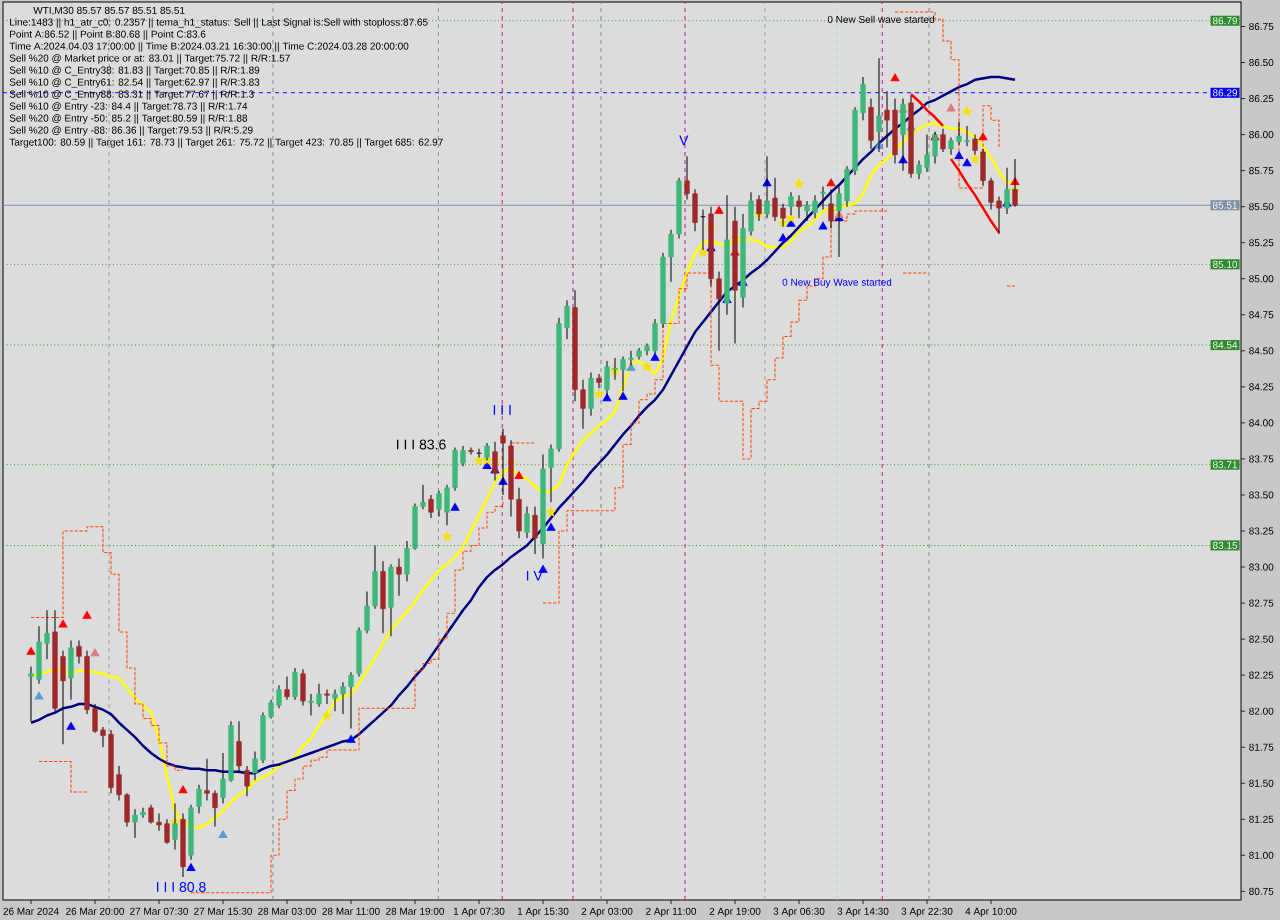 The height and width of the screenshot is (920, 1280). What do you see at coordinates (219, 23) in the screenshot?
I see `annotation: Line:1483 || h1_atr_c0: 0.2357 || tema_h1_status: Sell || Last Signal is:Sell with stoploss:87.65` at bounding box center [219, 23].